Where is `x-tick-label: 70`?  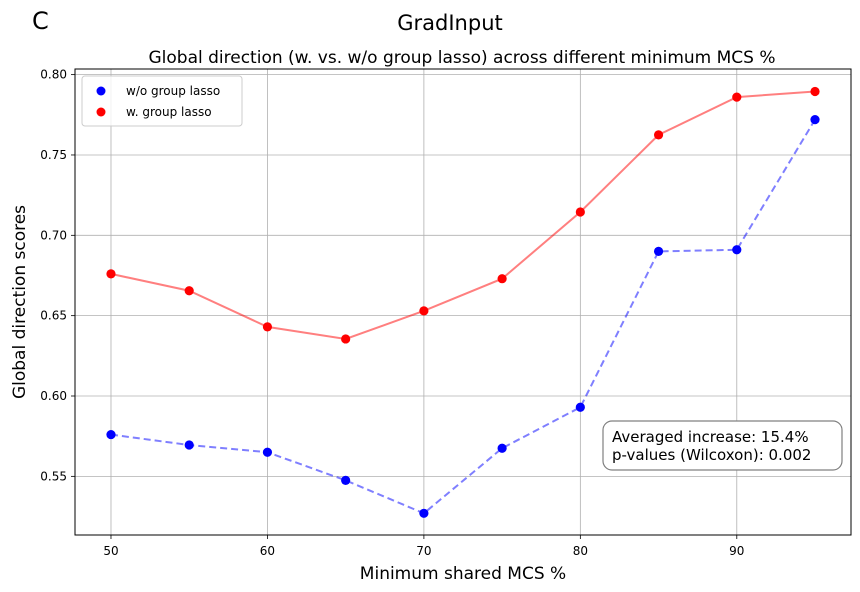 x-tick-label: 70 is located at coordinates (423, 551).